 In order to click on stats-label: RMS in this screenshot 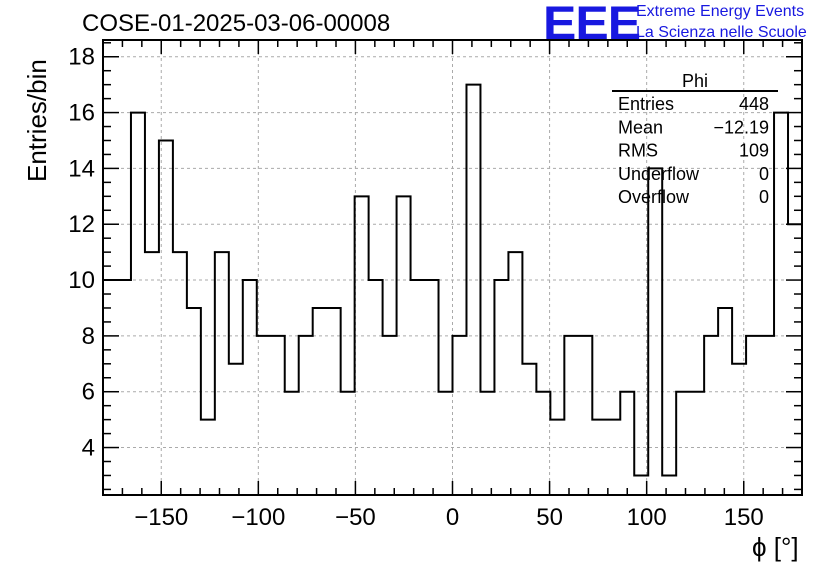, I will do `click(638, 151)`.